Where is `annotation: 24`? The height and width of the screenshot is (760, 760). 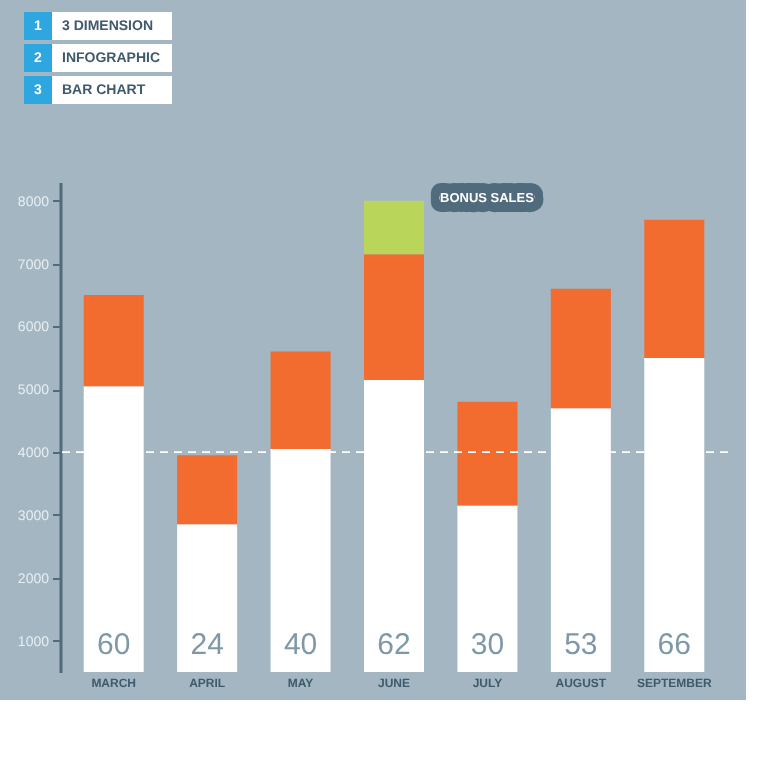 annotation: 24 is located at coordinates (207, 645).